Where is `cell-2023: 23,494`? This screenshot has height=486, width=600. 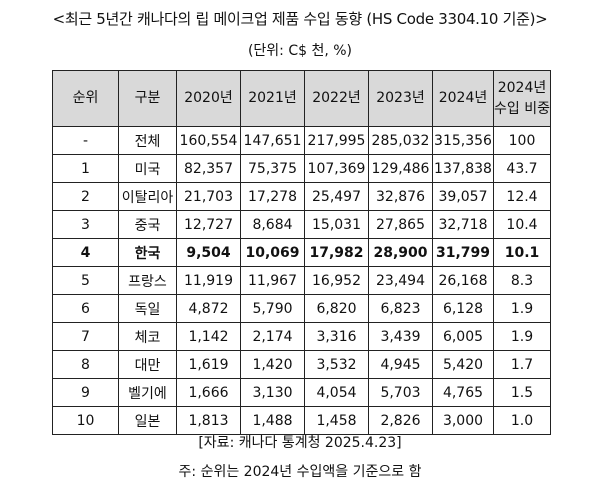 cell-2023: 23,494 is located at coordinates (400, 280).